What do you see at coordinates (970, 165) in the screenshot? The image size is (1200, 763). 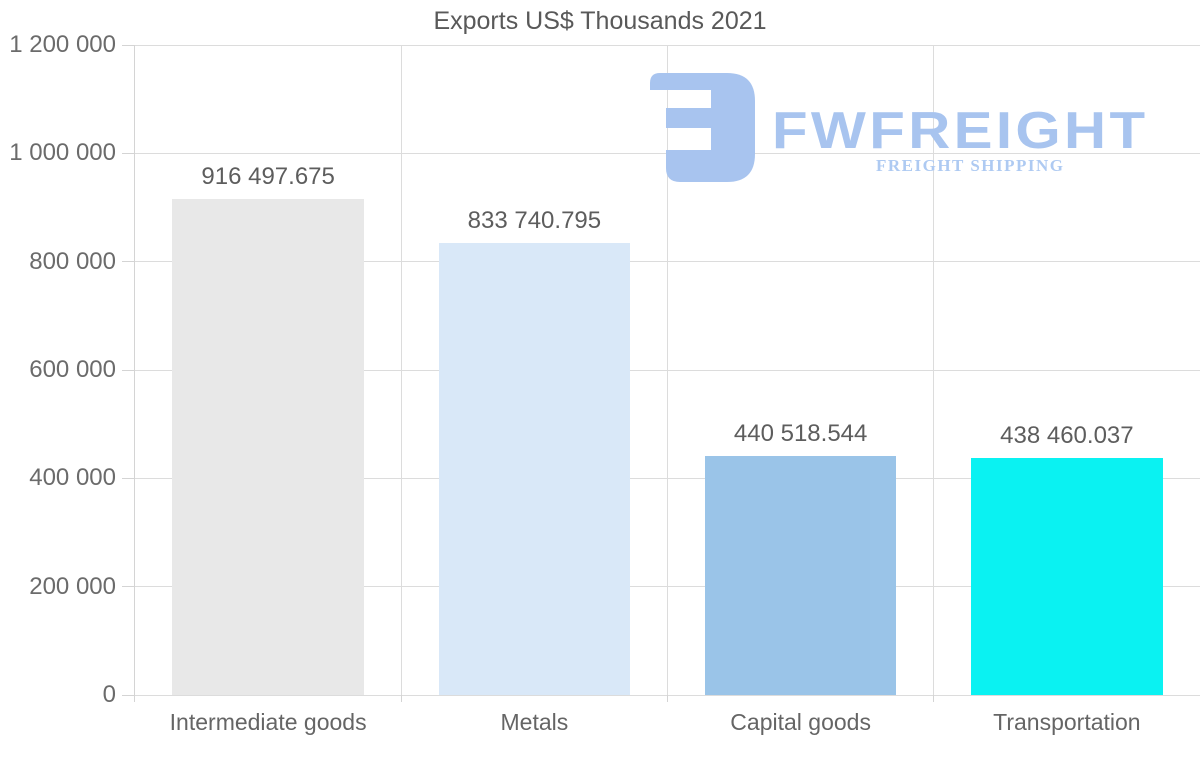 I see `logo-tagline: FREIGHT SHIPPING` at bounding box center [970, 165].